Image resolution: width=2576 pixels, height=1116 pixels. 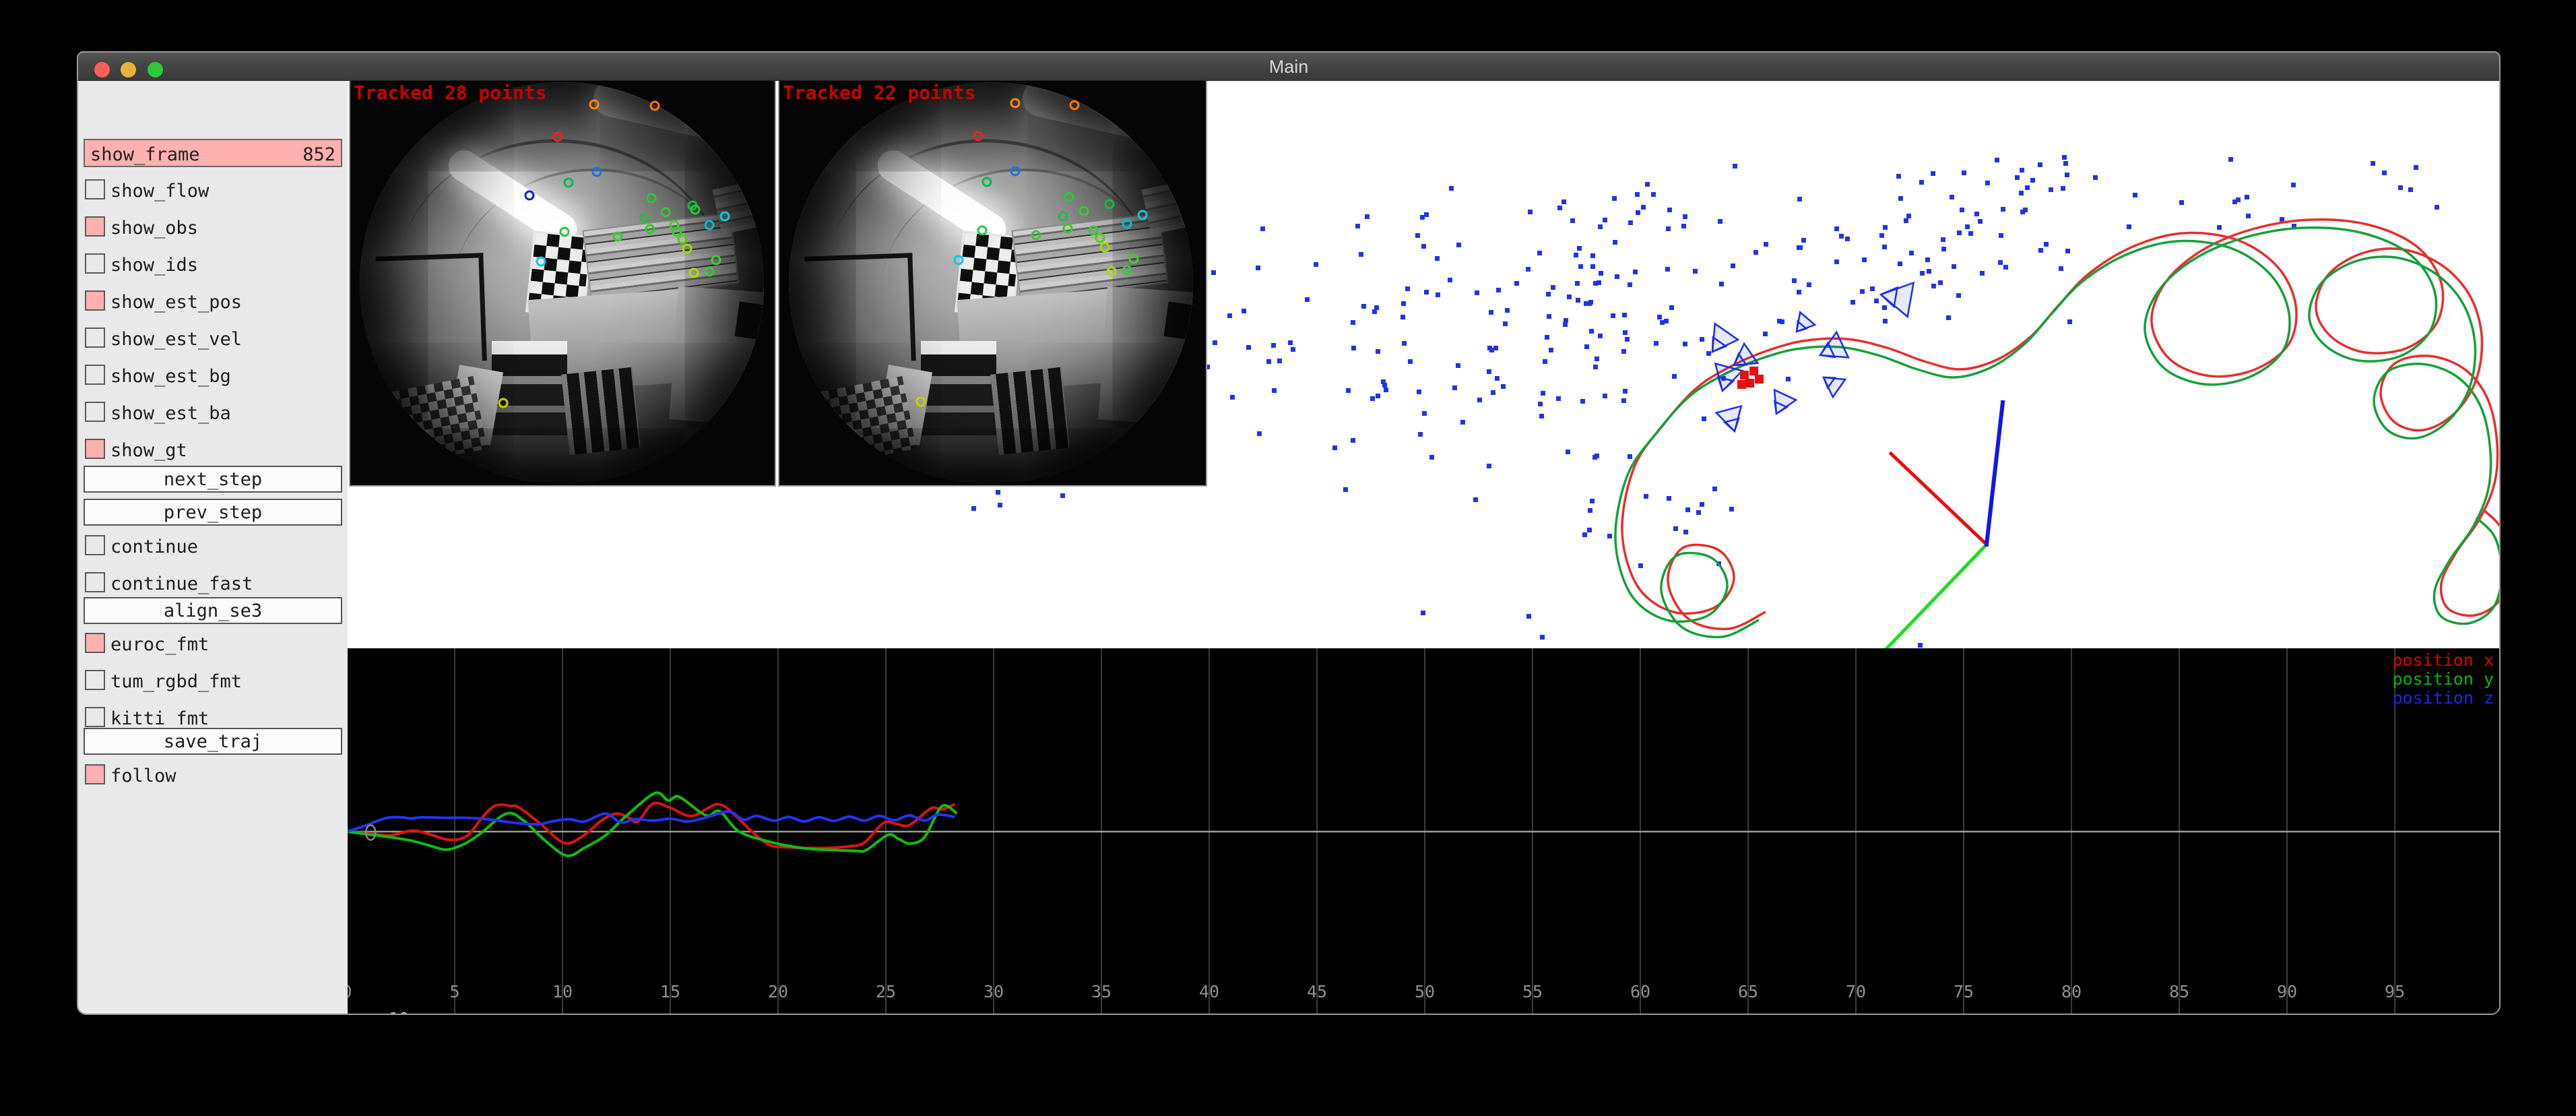 What do you see at coordinates (1938, 499) in the screenshot?
I see `x-axis` at bounding box center [1938, 499].